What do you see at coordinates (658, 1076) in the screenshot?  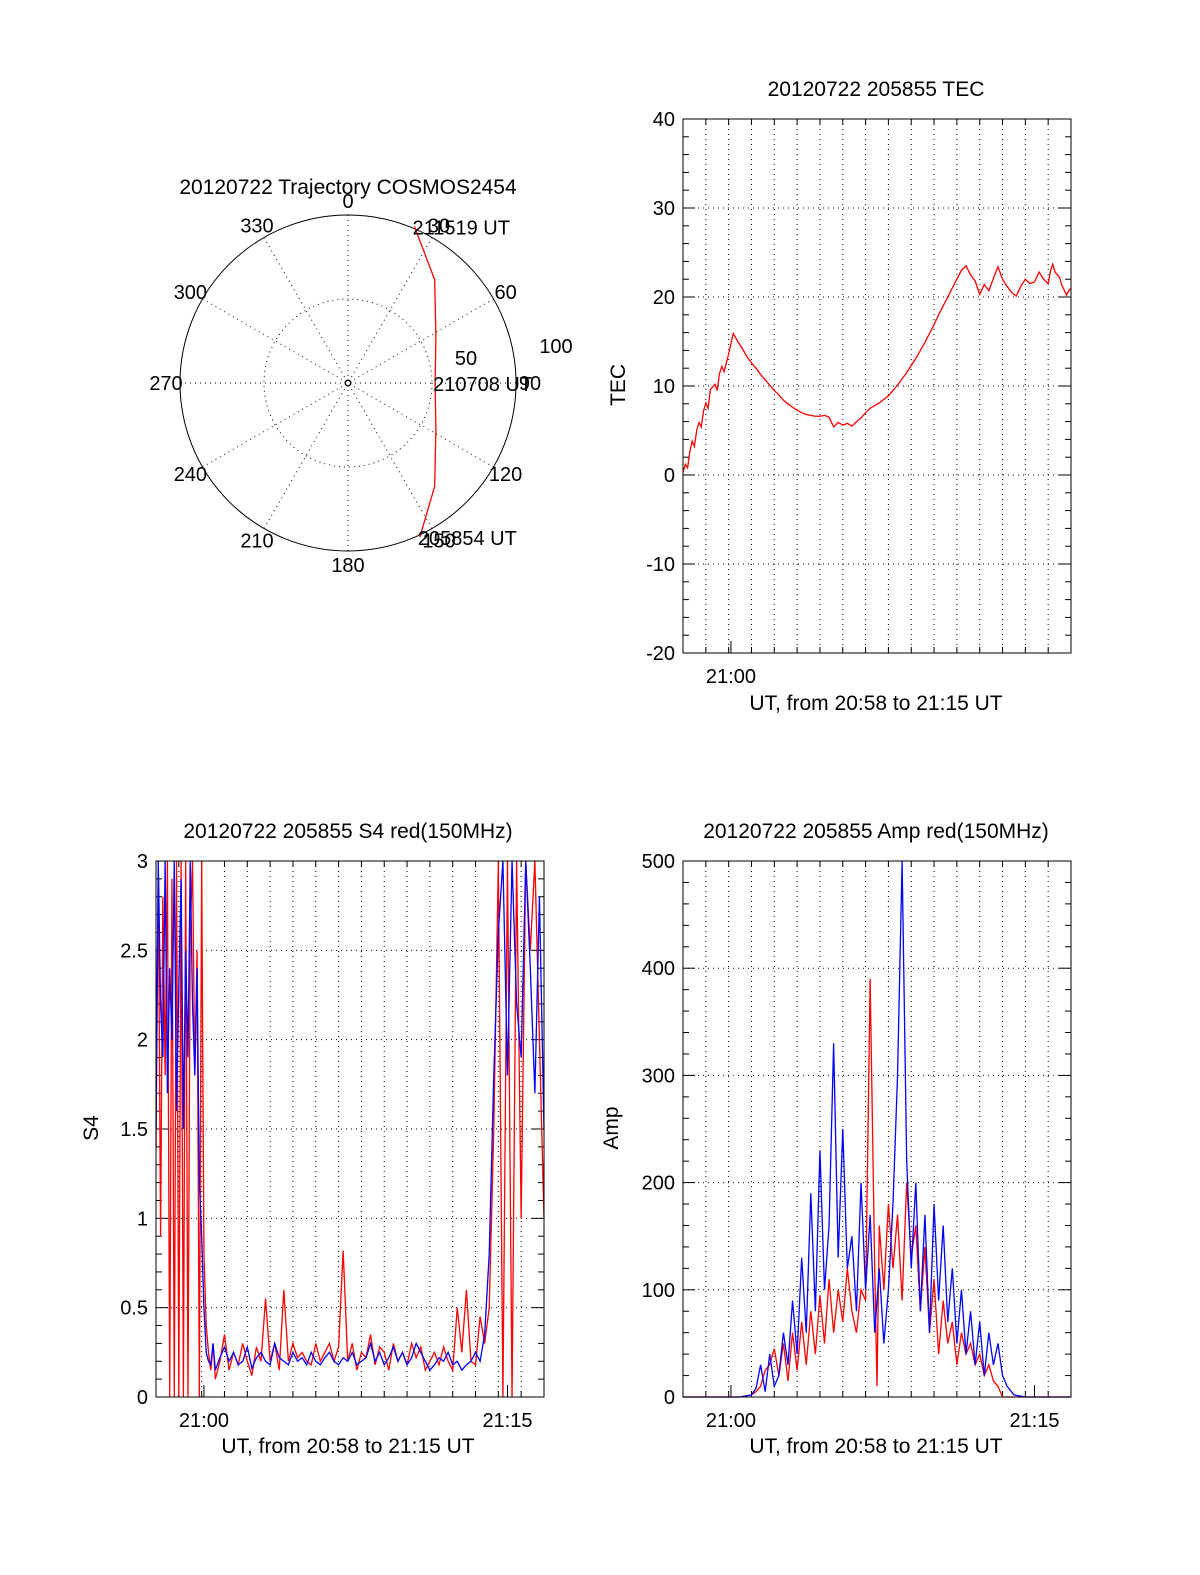 I see `y-tick-label: 300` at bounding box center [658, 1076].